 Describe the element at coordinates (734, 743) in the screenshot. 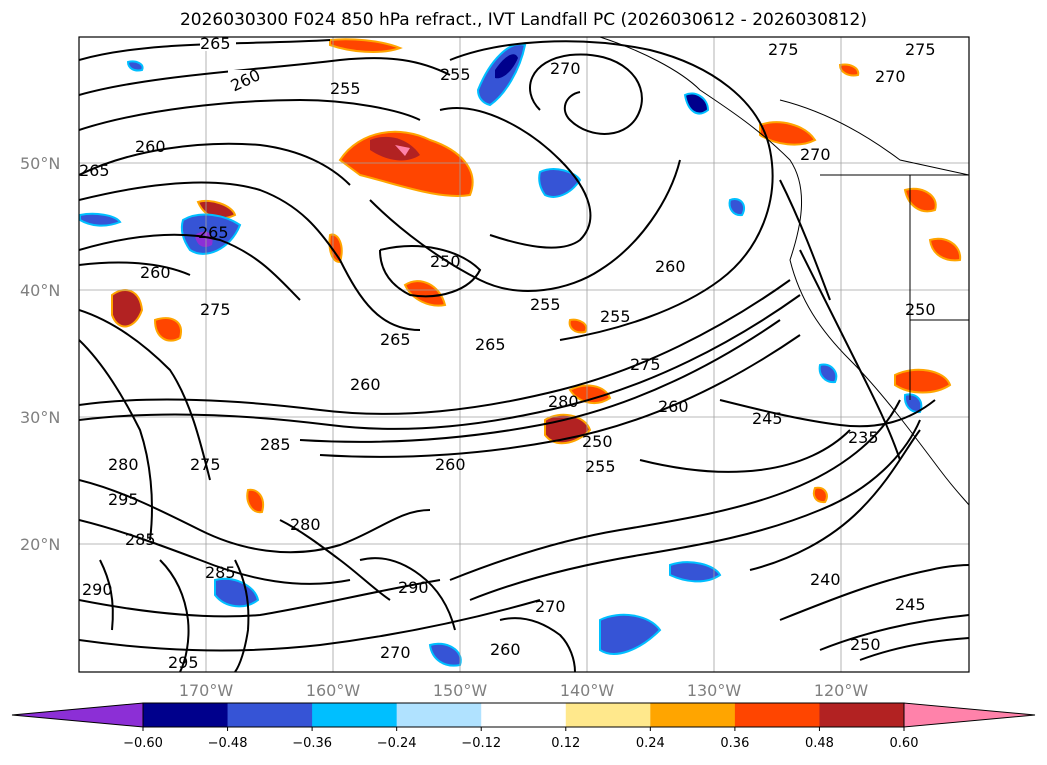

I see `colorbar-tick-label: 0.36` at that location.